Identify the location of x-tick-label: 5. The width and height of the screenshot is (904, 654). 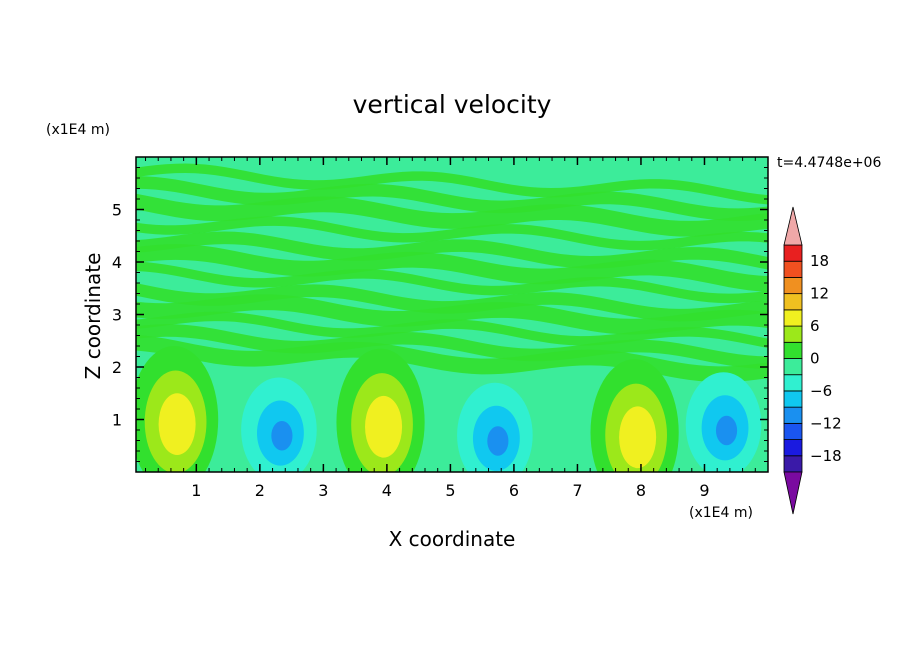
(450, 490).